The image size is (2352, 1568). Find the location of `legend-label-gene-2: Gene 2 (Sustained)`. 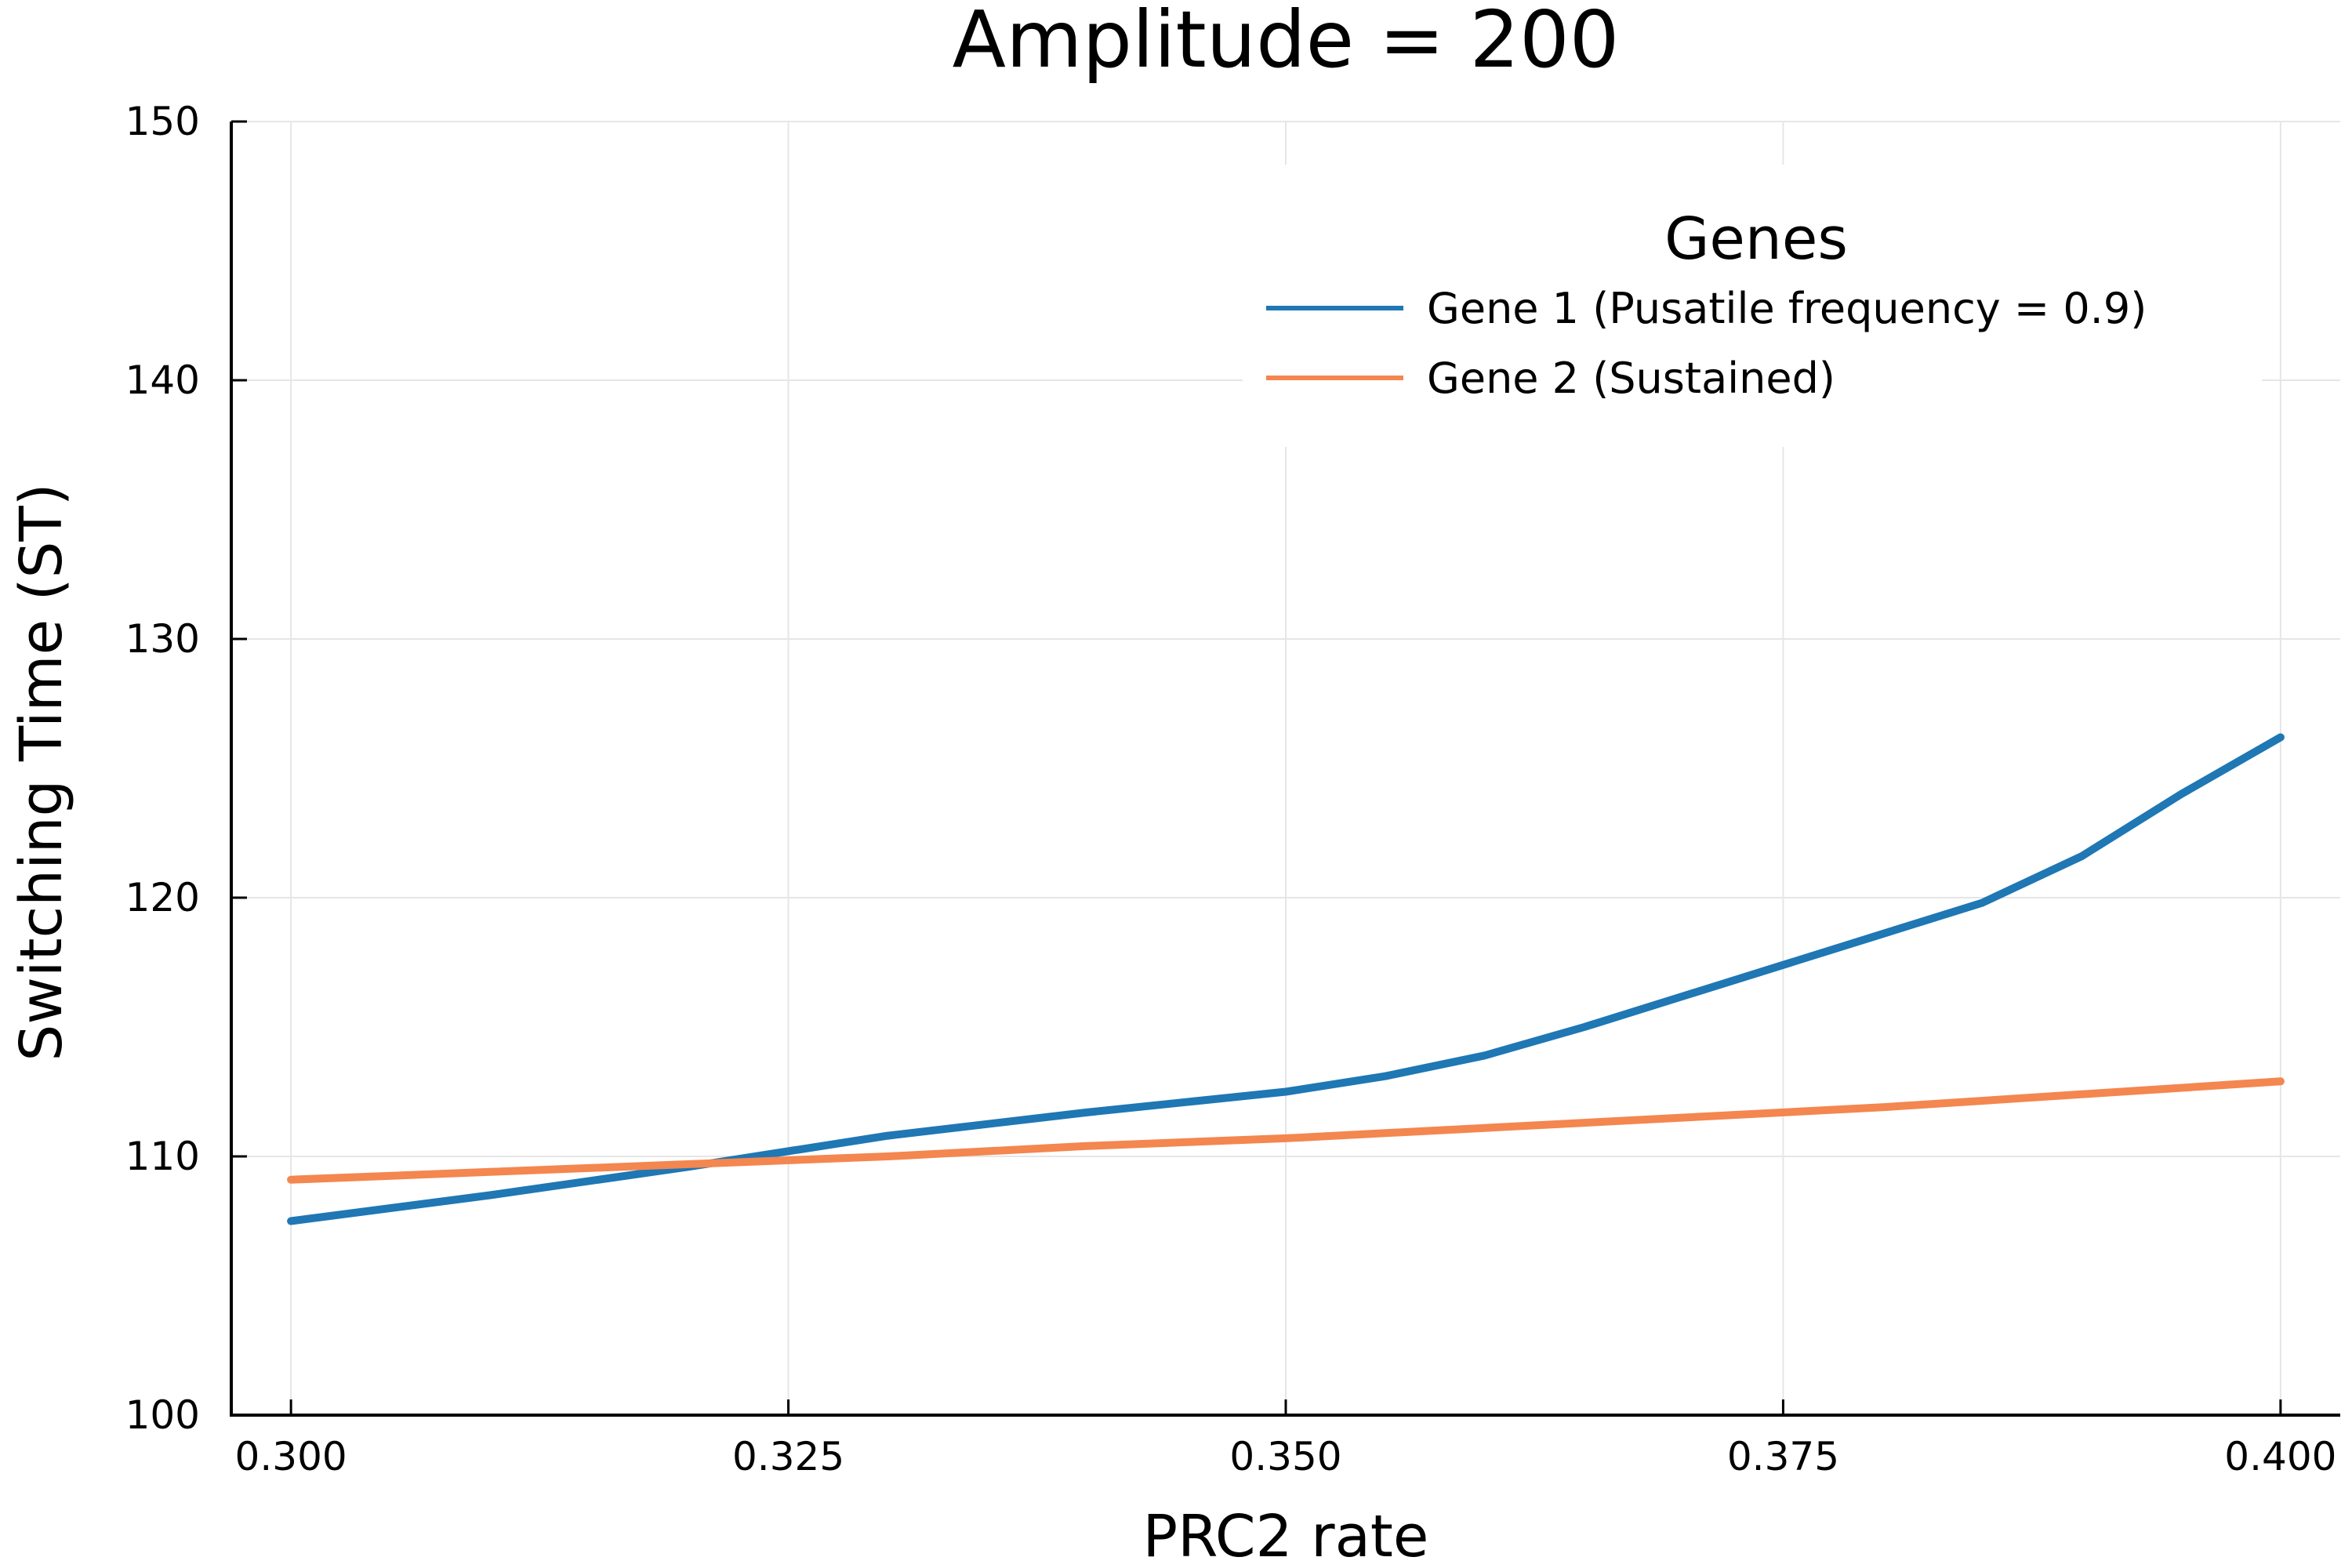

legend-label-gene-2: Gene 2 (Sustained) is located at coordinates (1631, 378).